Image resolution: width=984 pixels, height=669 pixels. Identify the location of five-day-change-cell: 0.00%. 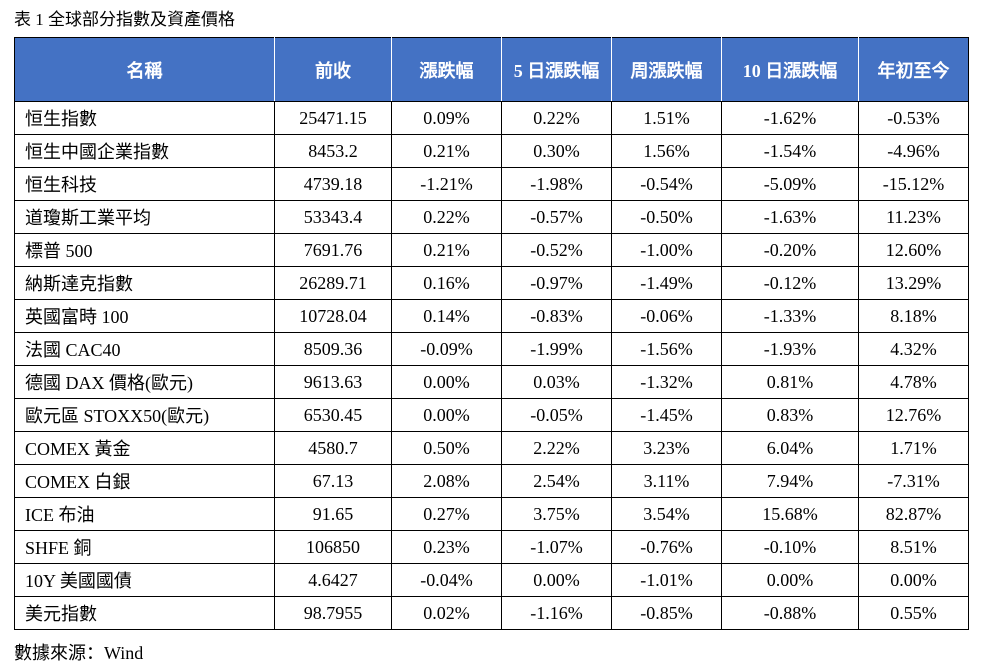
(556, 580).